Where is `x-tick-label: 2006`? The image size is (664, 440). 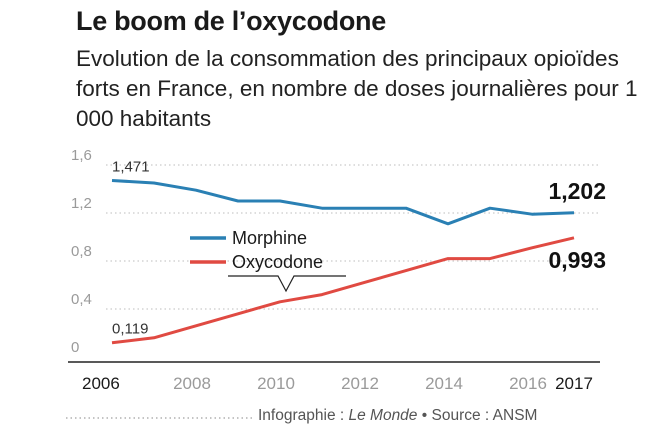 x-tick-label: 2006 is located at coordinates (101, 383).